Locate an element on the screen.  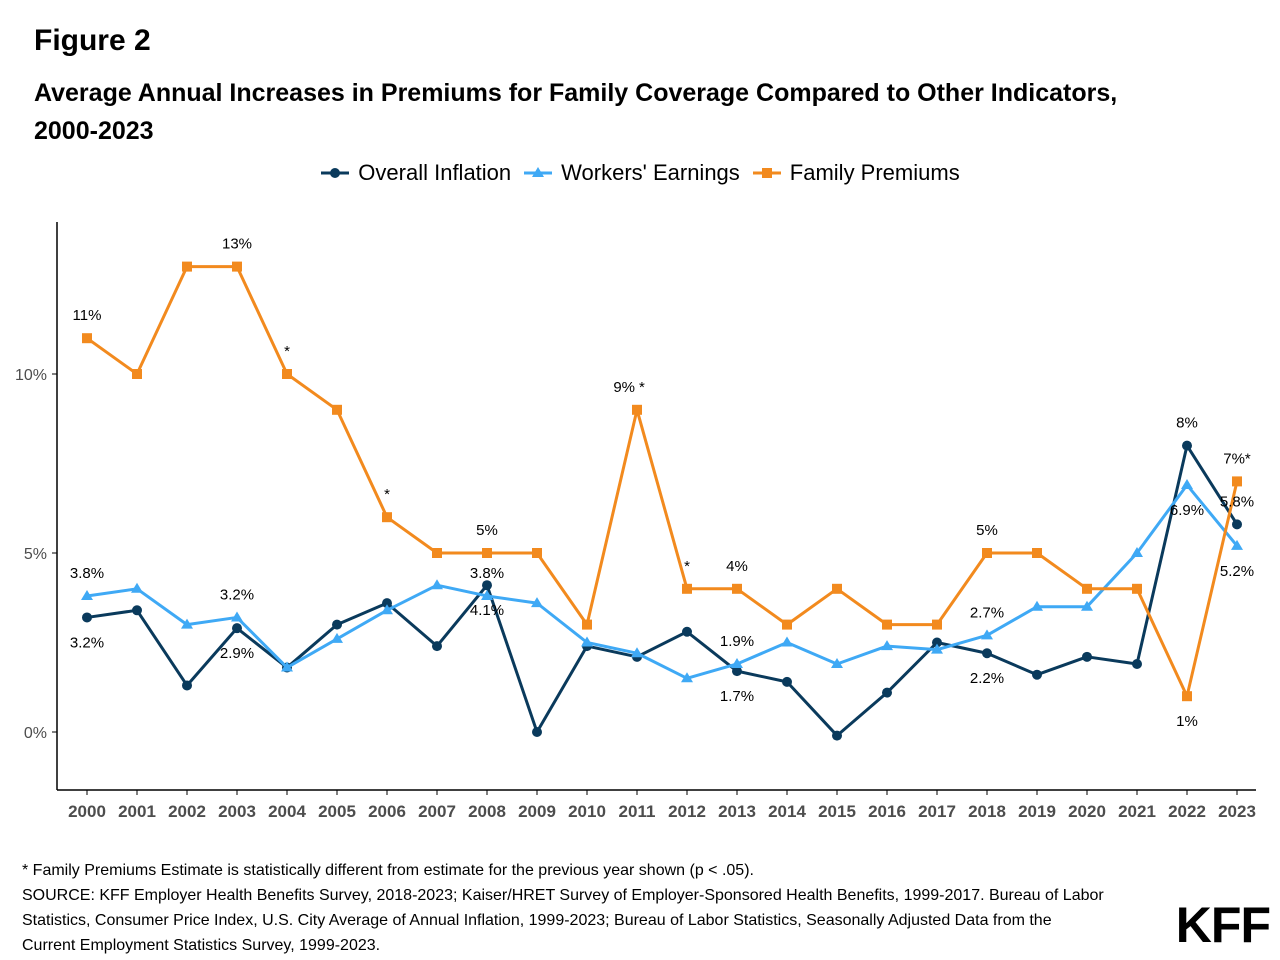
data-label: 7%* is located at coordinates (1237, 458).